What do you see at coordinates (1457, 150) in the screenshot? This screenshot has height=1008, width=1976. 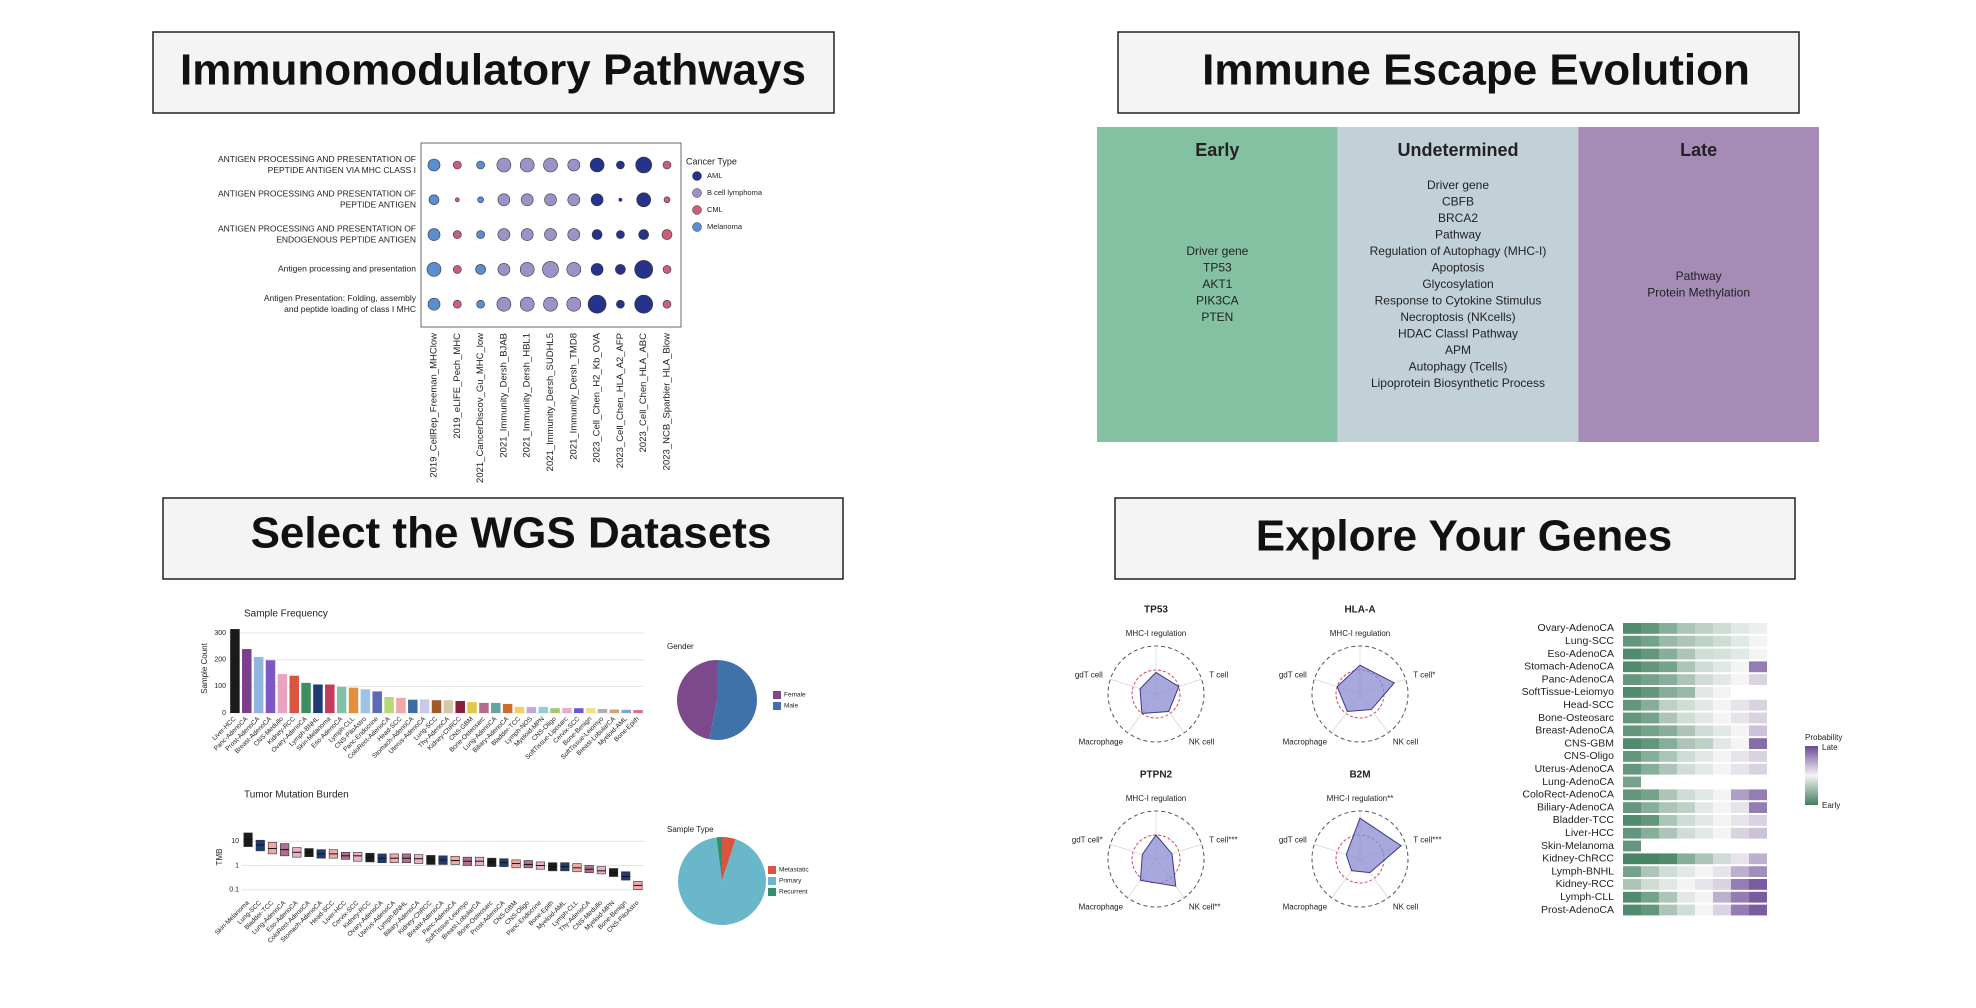 I see `column-header: Undetermined` at bounding box center [1457, 150].